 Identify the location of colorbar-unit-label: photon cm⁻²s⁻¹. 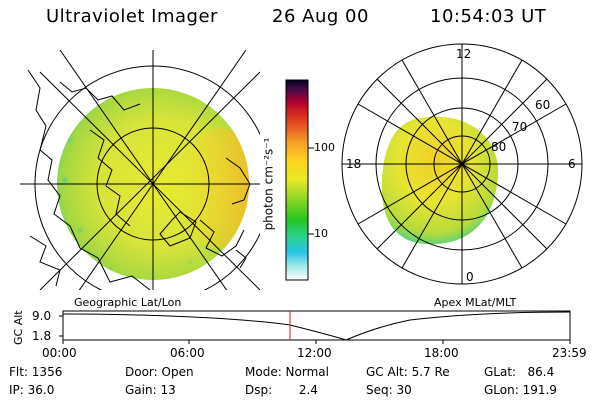
(268, 184).